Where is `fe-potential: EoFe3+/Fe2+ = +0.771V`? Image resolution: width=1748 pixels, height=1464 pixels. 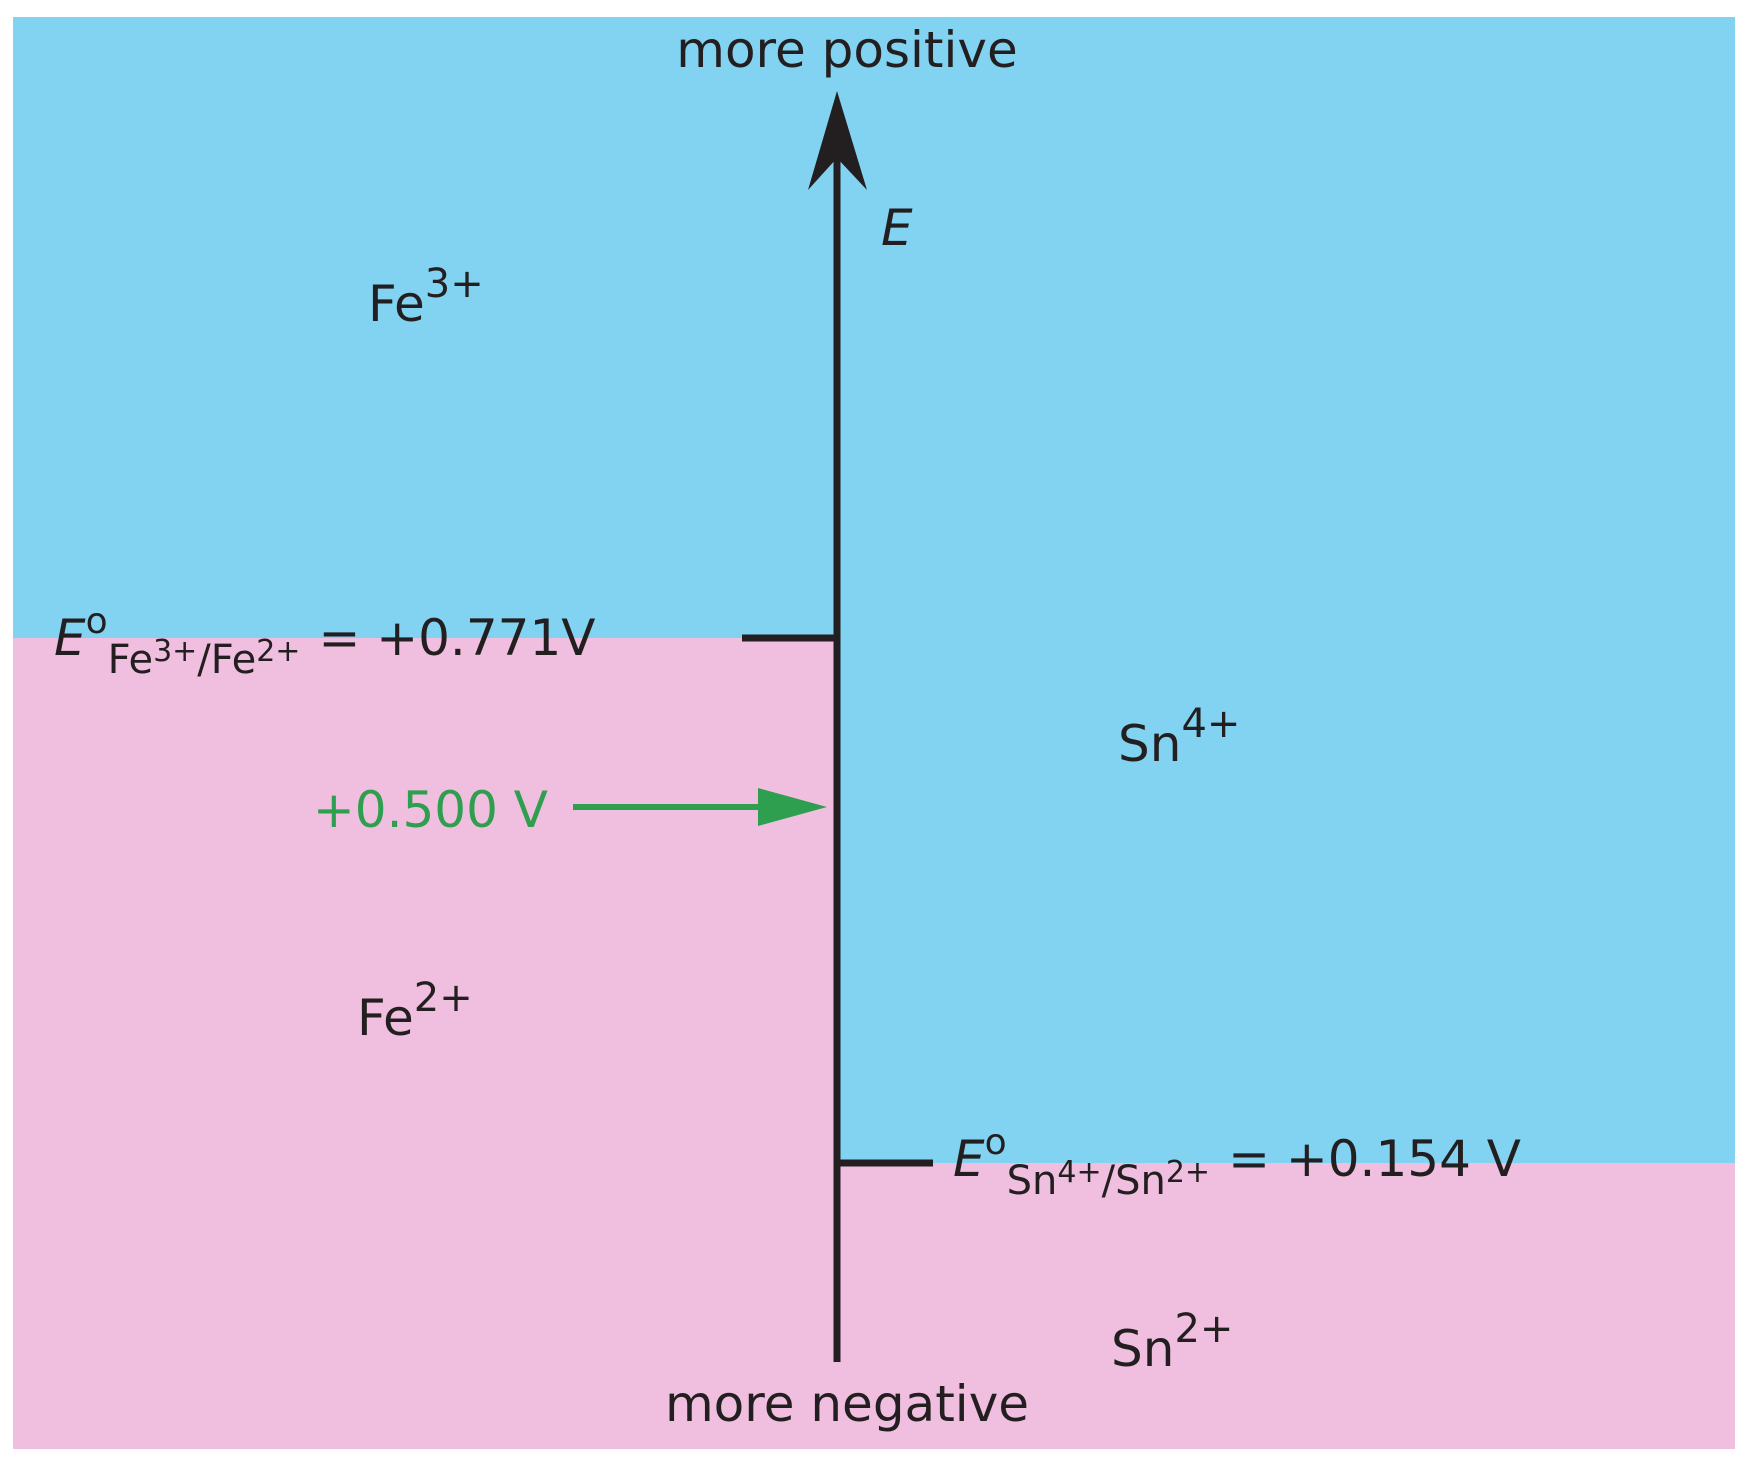 fe-potential: EoFe3+/Fe2+ = +0.771V is located at coordinates (324, 642).